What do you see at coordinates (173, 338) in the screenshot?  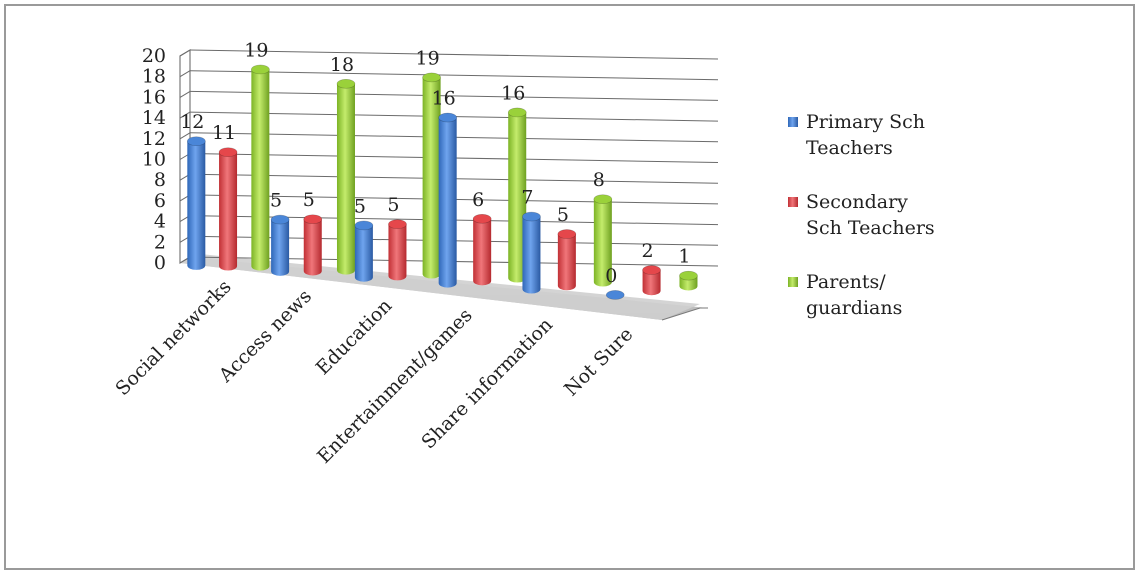 I see `category-label: Social networks` at bounding box center [173, 338].